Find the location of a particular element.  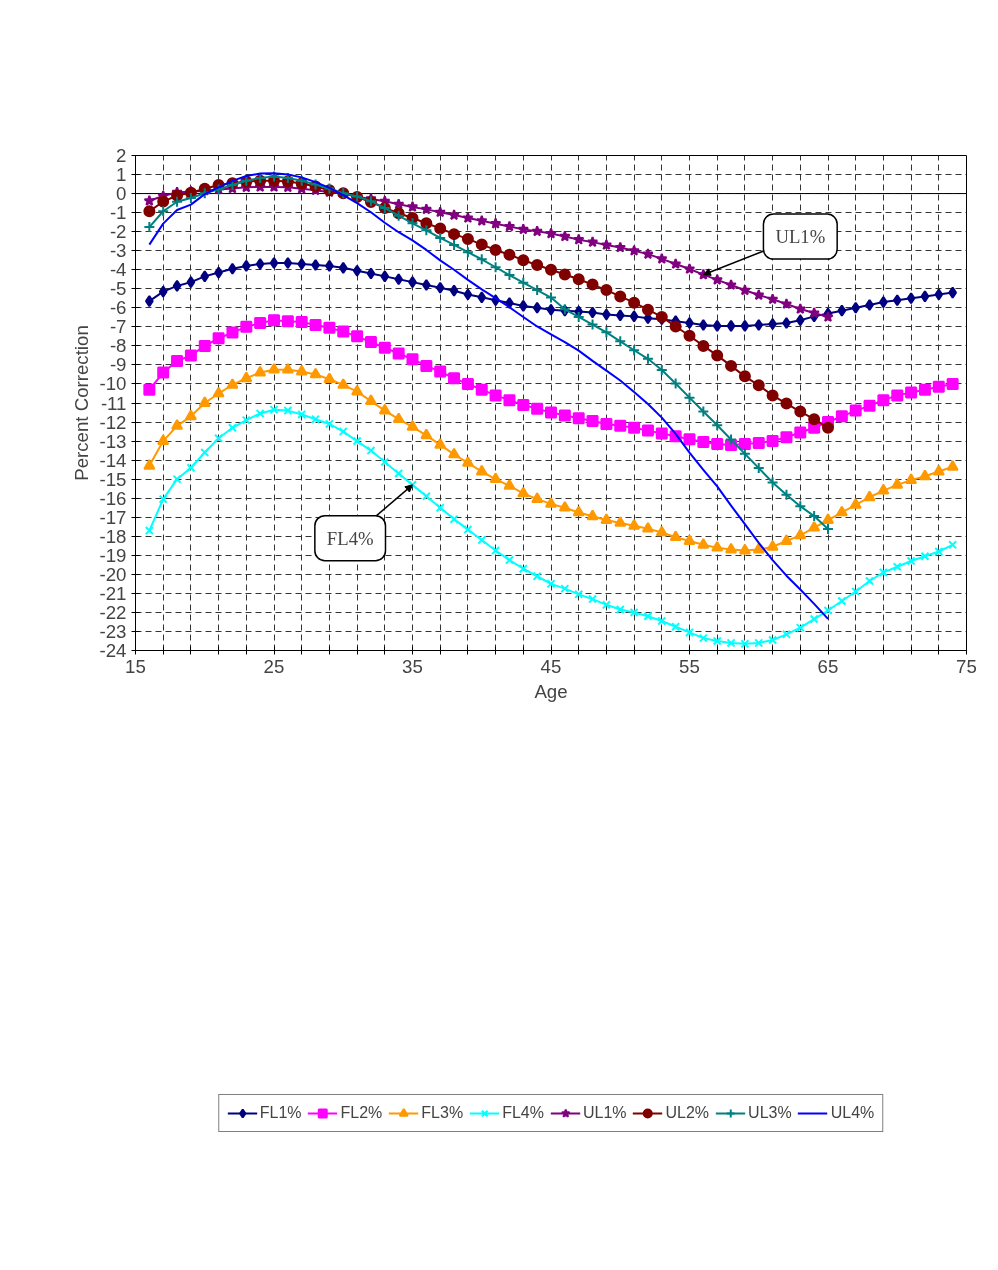

y-tick-label: -21 is located at coordinates (113, 593).